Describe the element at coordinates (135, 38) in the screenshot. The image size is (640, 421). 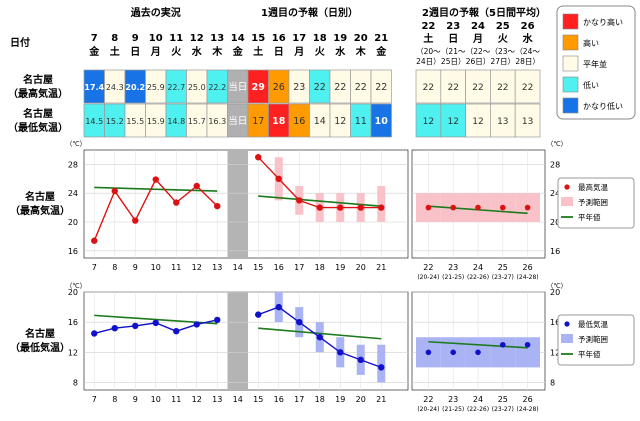
I see `day-number: 9` at that location.